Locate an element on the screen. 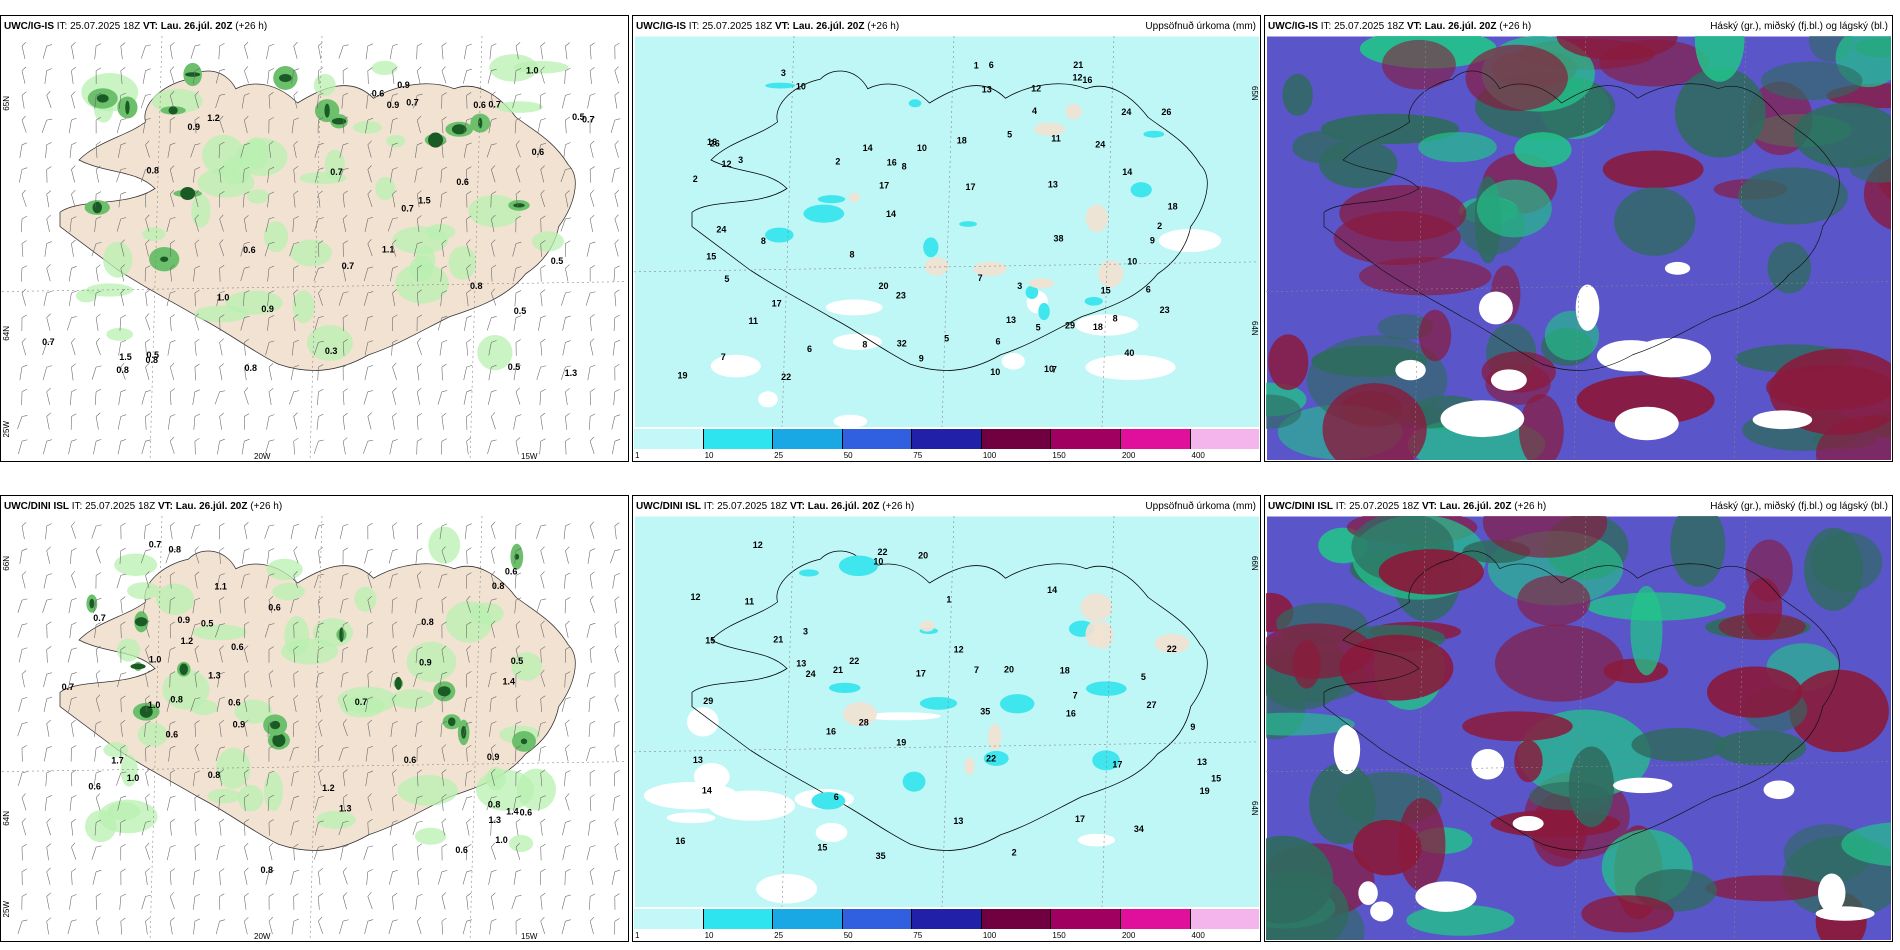 Image resolution: width=1900 pixels, height=950 pixels. graticule-meridian is located at coordinates (1108, 231).